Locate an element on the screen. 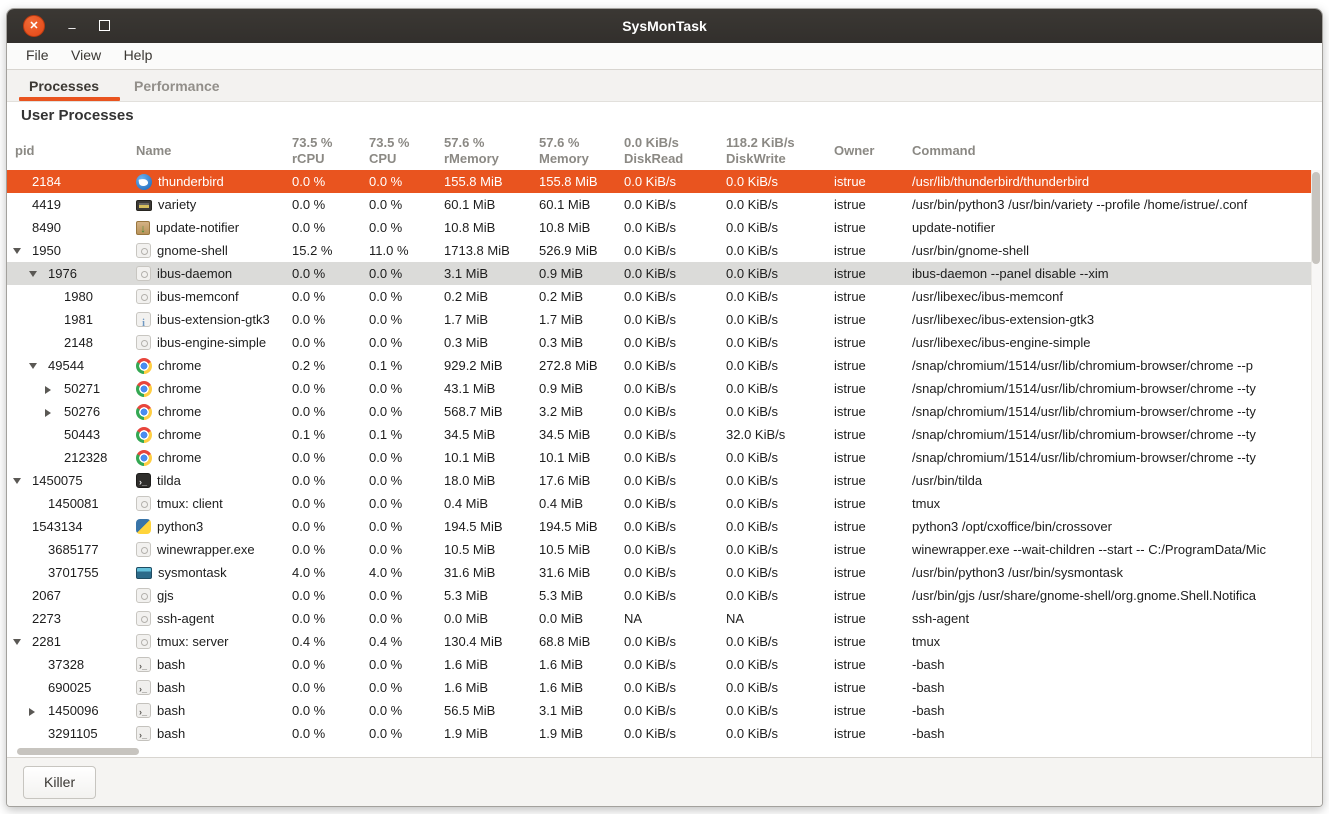 This screenshot has width=1329, height=814. col-header-diskwrite: 118.2 KiB/s DiskWrite is located at coordinates (760, 150).